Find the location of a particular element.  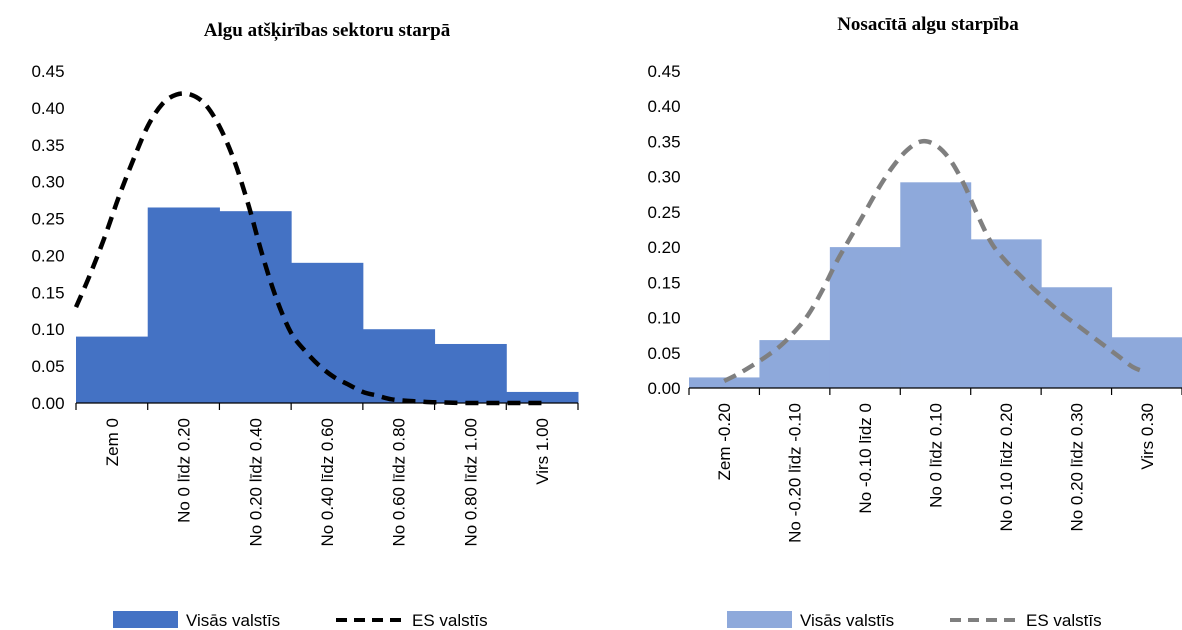

line-series is located at coordinates (935, 261).